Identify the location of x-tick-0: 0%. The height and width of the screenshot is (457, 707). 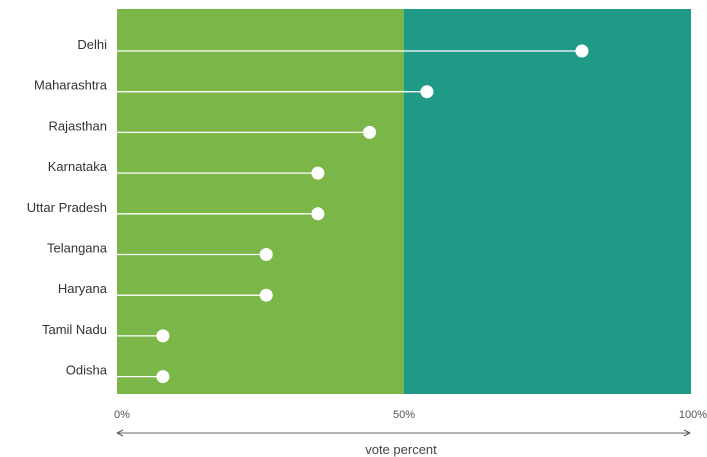
(122, 415).